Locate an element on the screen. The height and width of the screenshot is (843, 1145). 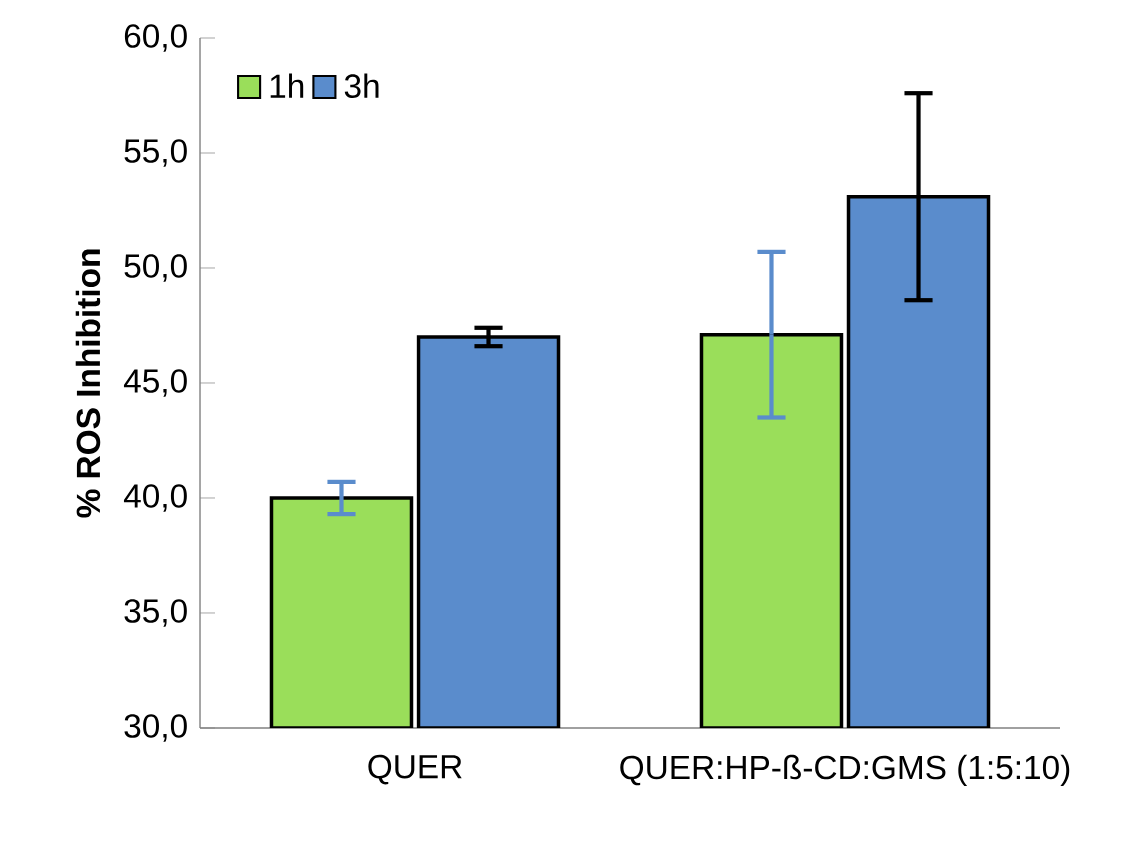
y-tick-label: 50,0 is located at coordinates (155, 268).